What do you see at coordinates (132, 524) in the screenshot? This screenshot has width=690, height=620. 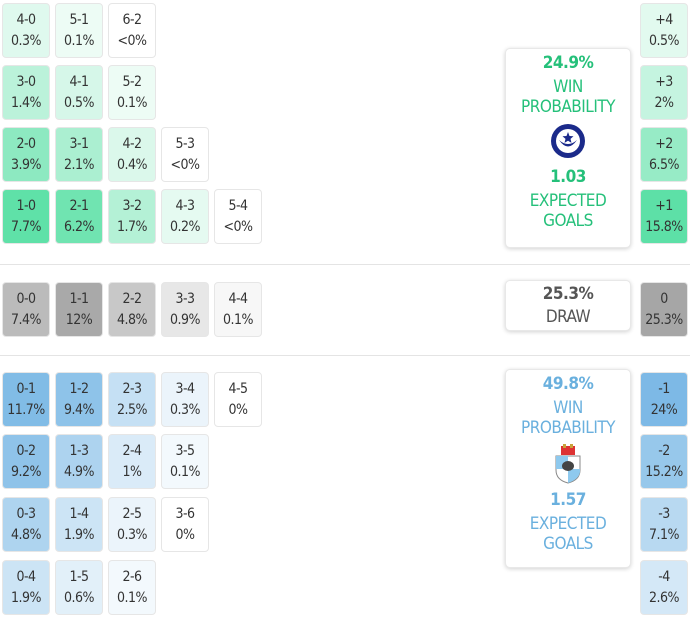 I see `away-score-cell: 2-5 0.3%` at bounding box center [132, 524].